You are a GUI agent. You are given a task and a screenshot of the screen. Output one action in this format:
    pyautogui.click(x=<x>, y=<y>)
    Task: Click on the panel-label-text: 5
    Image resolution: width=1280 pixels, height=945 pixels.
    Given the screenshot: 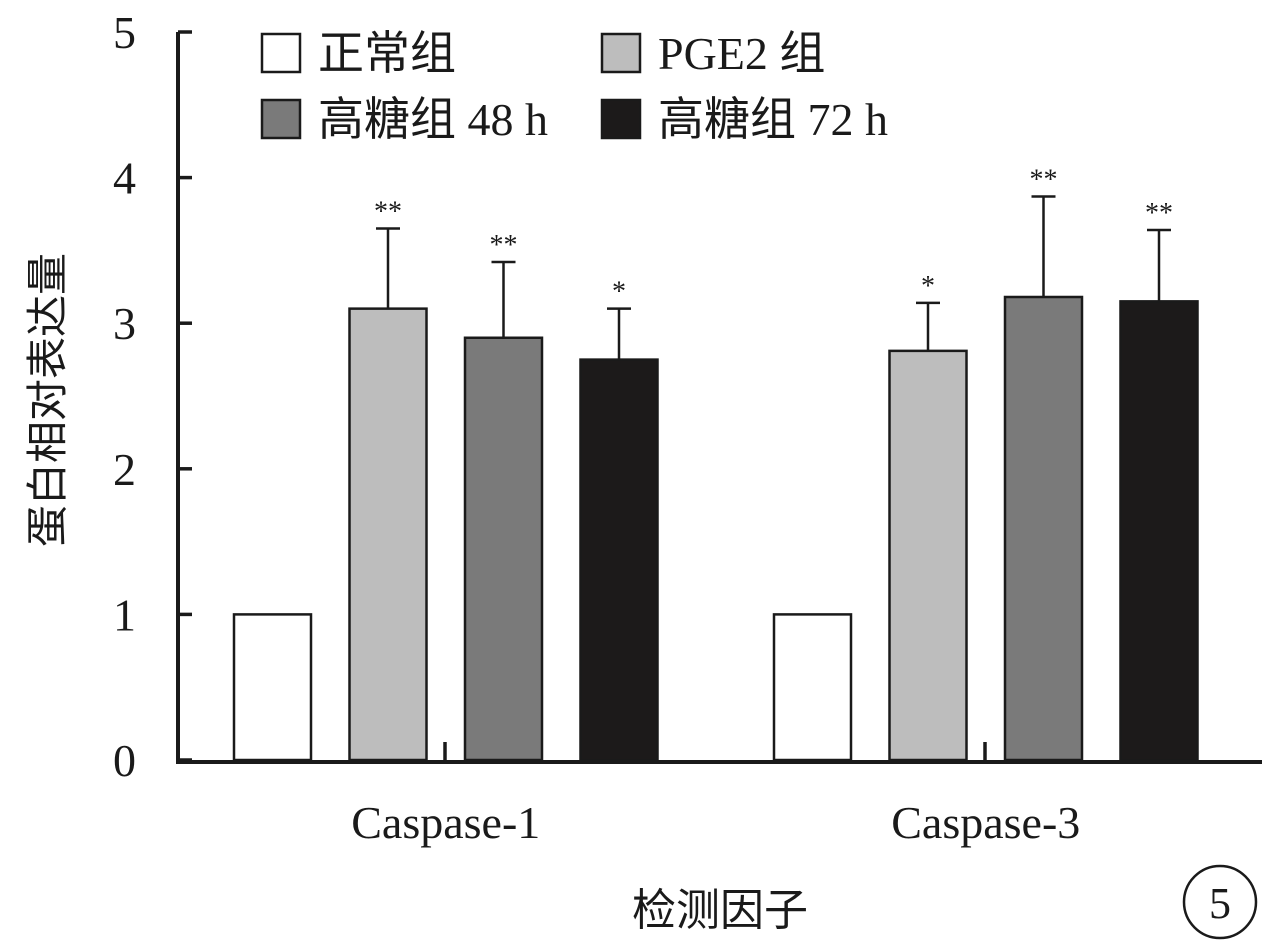 What is the action you would take?
    pyautogui.click(x=1220, y=903)
    